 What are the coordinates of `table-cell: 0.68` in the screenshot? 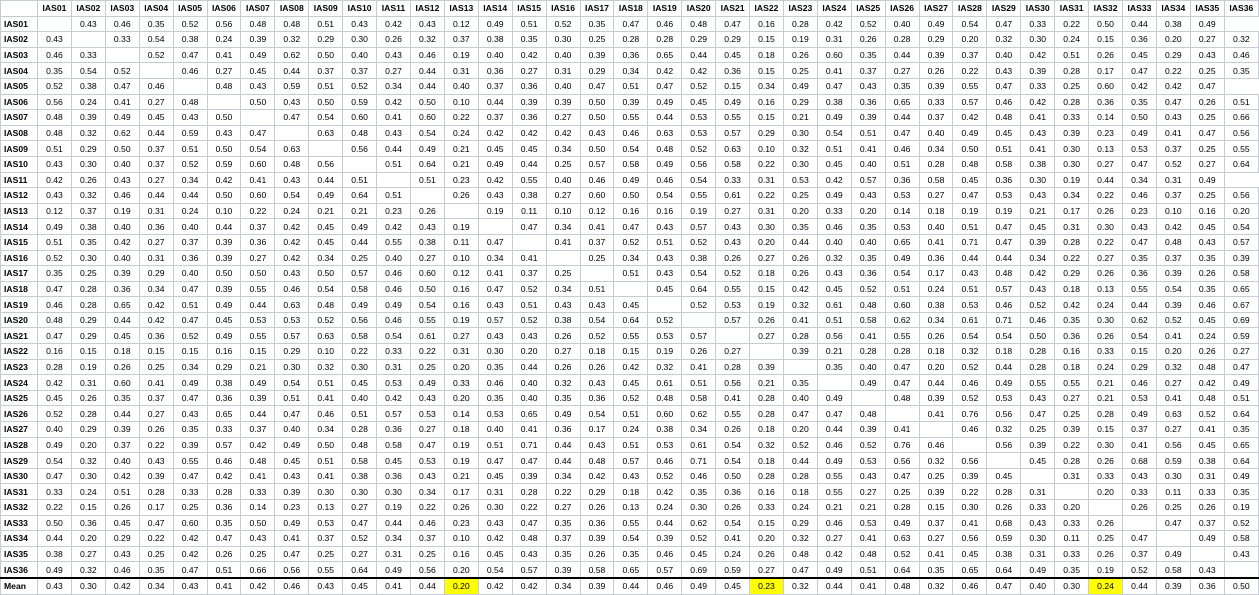 It's located at (1139, 460).